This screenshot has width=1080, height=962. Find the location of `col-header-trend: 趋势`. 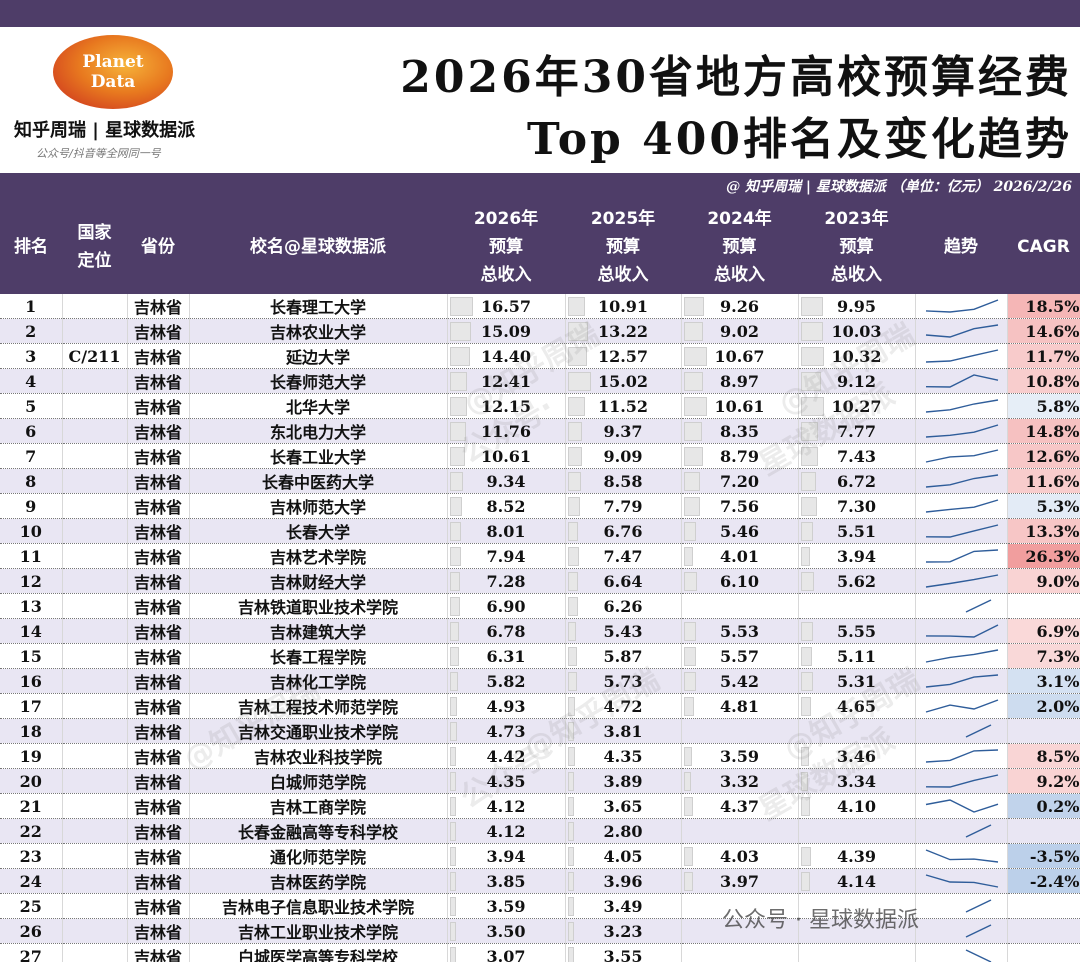

col-header-trend: 趋势 is located at coordinates (961, 247).